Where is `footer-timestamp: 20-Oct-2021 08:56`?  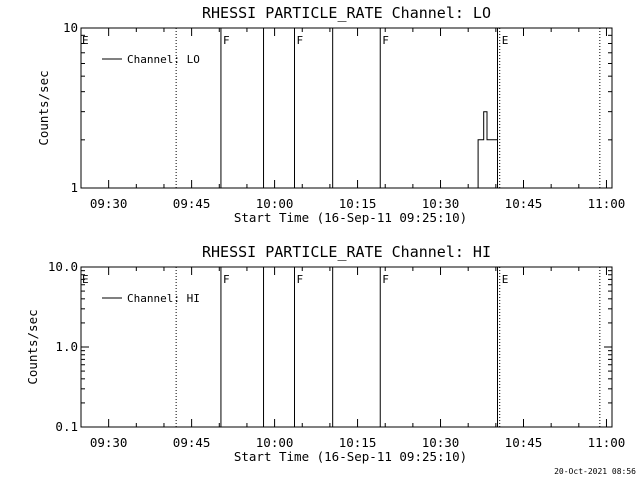
footer-timestamp: 20-Oct-2021 08:56 is located at coordinates (595, 471).